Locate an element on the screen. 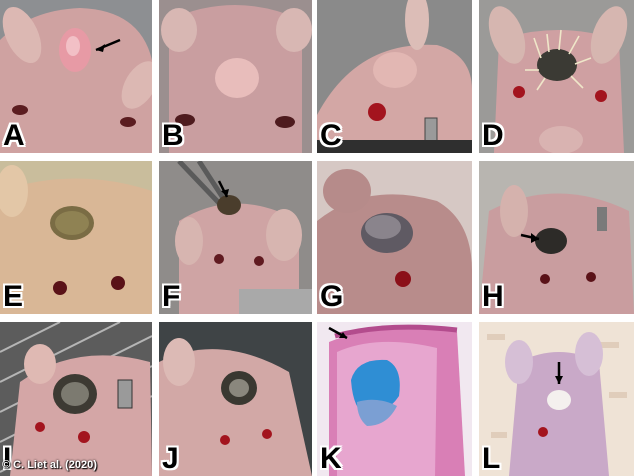 The height and width of the screenshot is (476, 634). panel-b-label: B is located at coordinates (173, 135).